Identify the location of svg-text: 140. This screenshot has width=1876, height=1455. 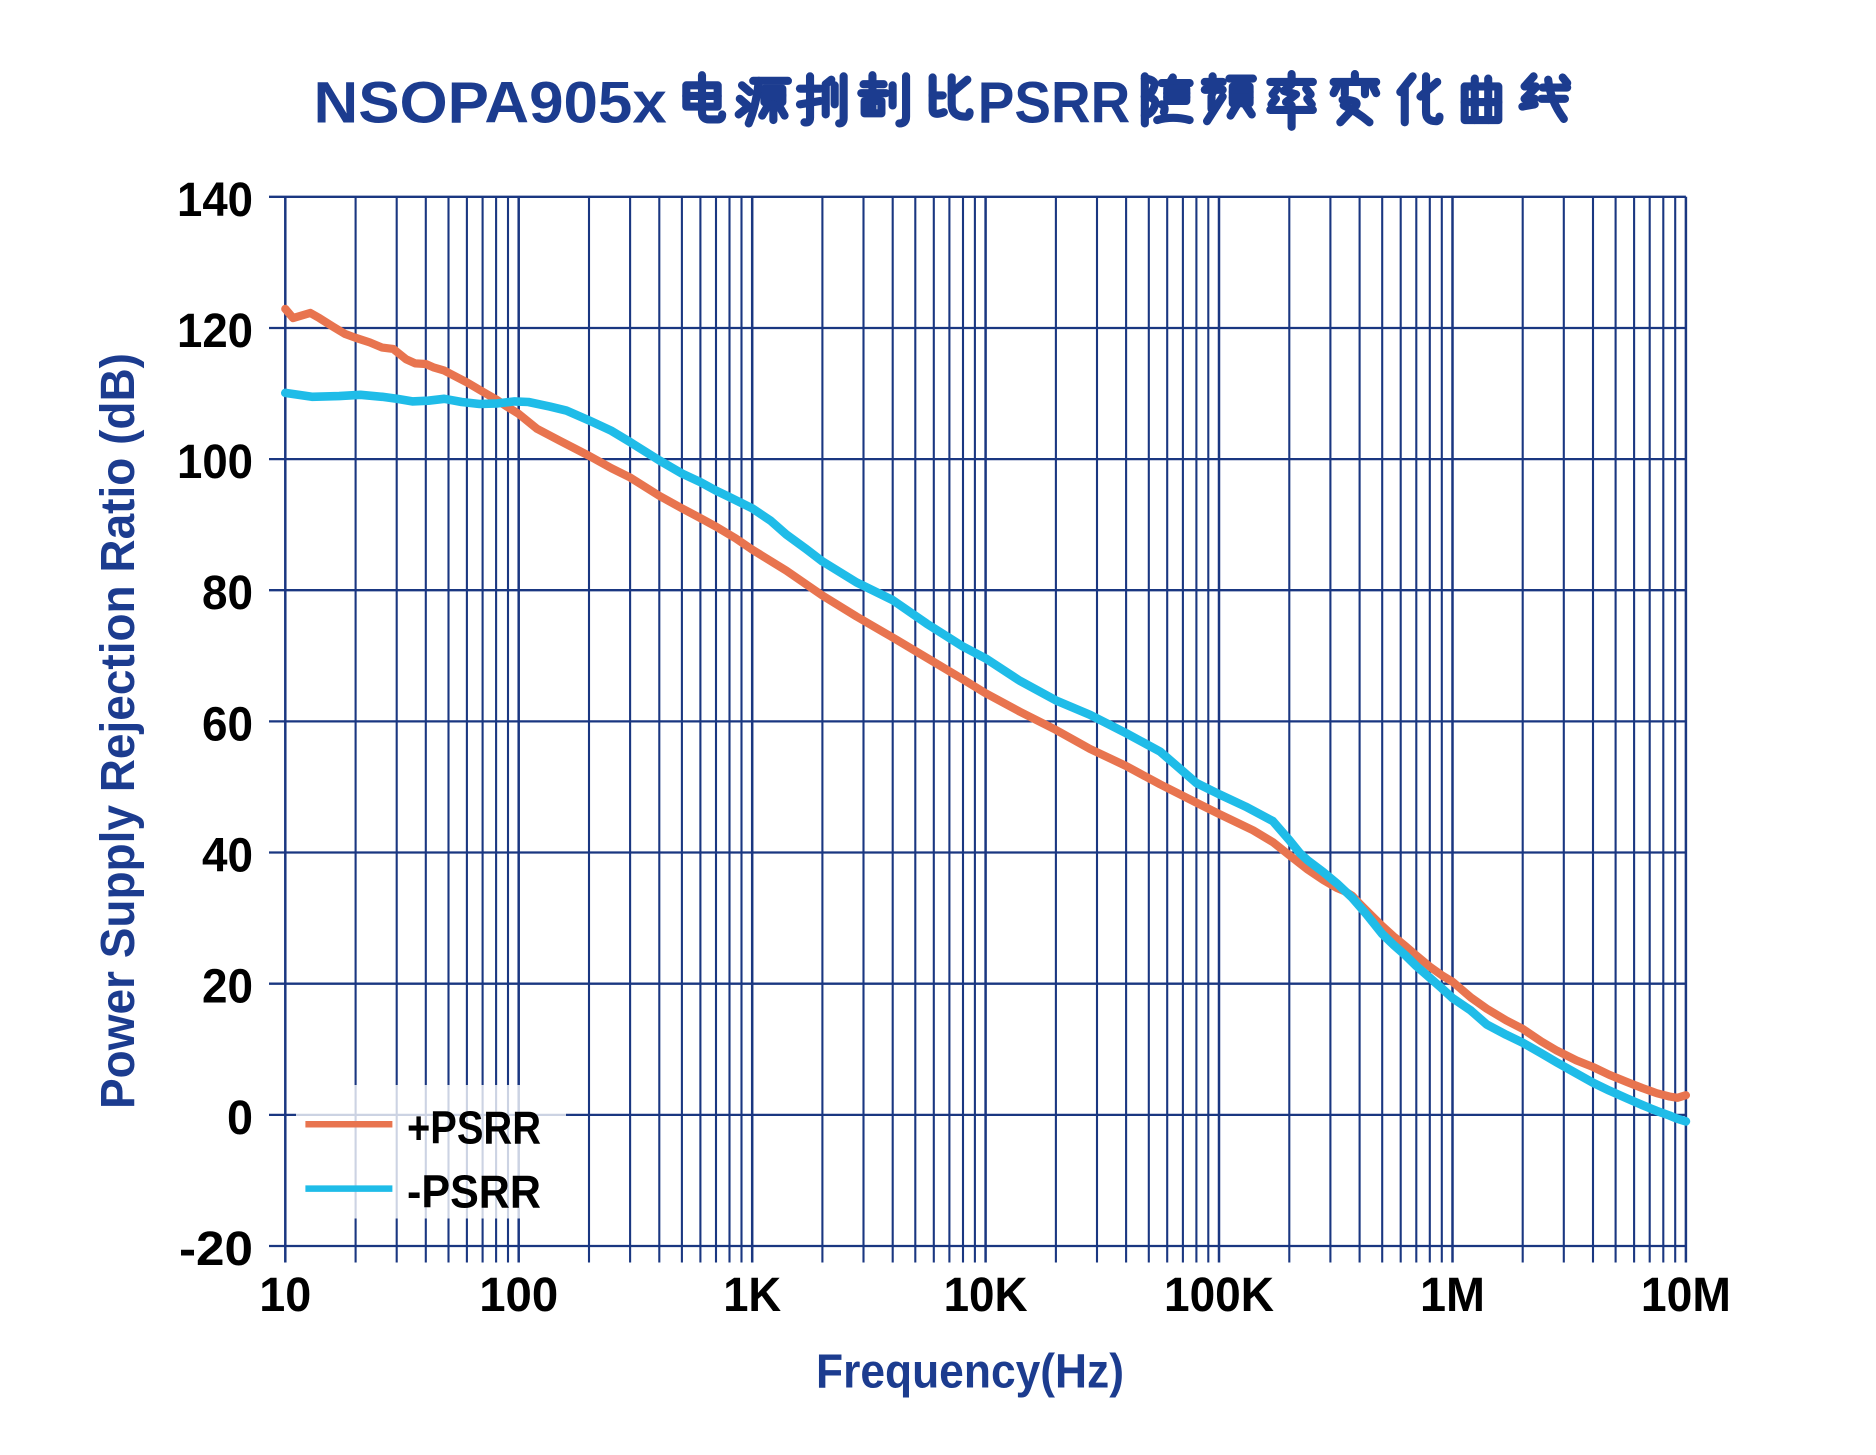
(215, 200).